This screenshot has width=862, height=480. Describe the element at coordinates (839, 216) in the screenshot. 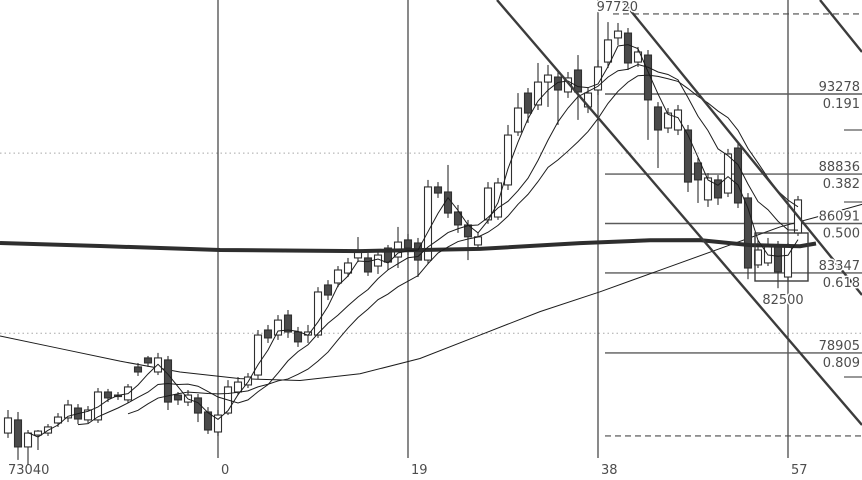

I see `fib-price-label: 86091` at that location.